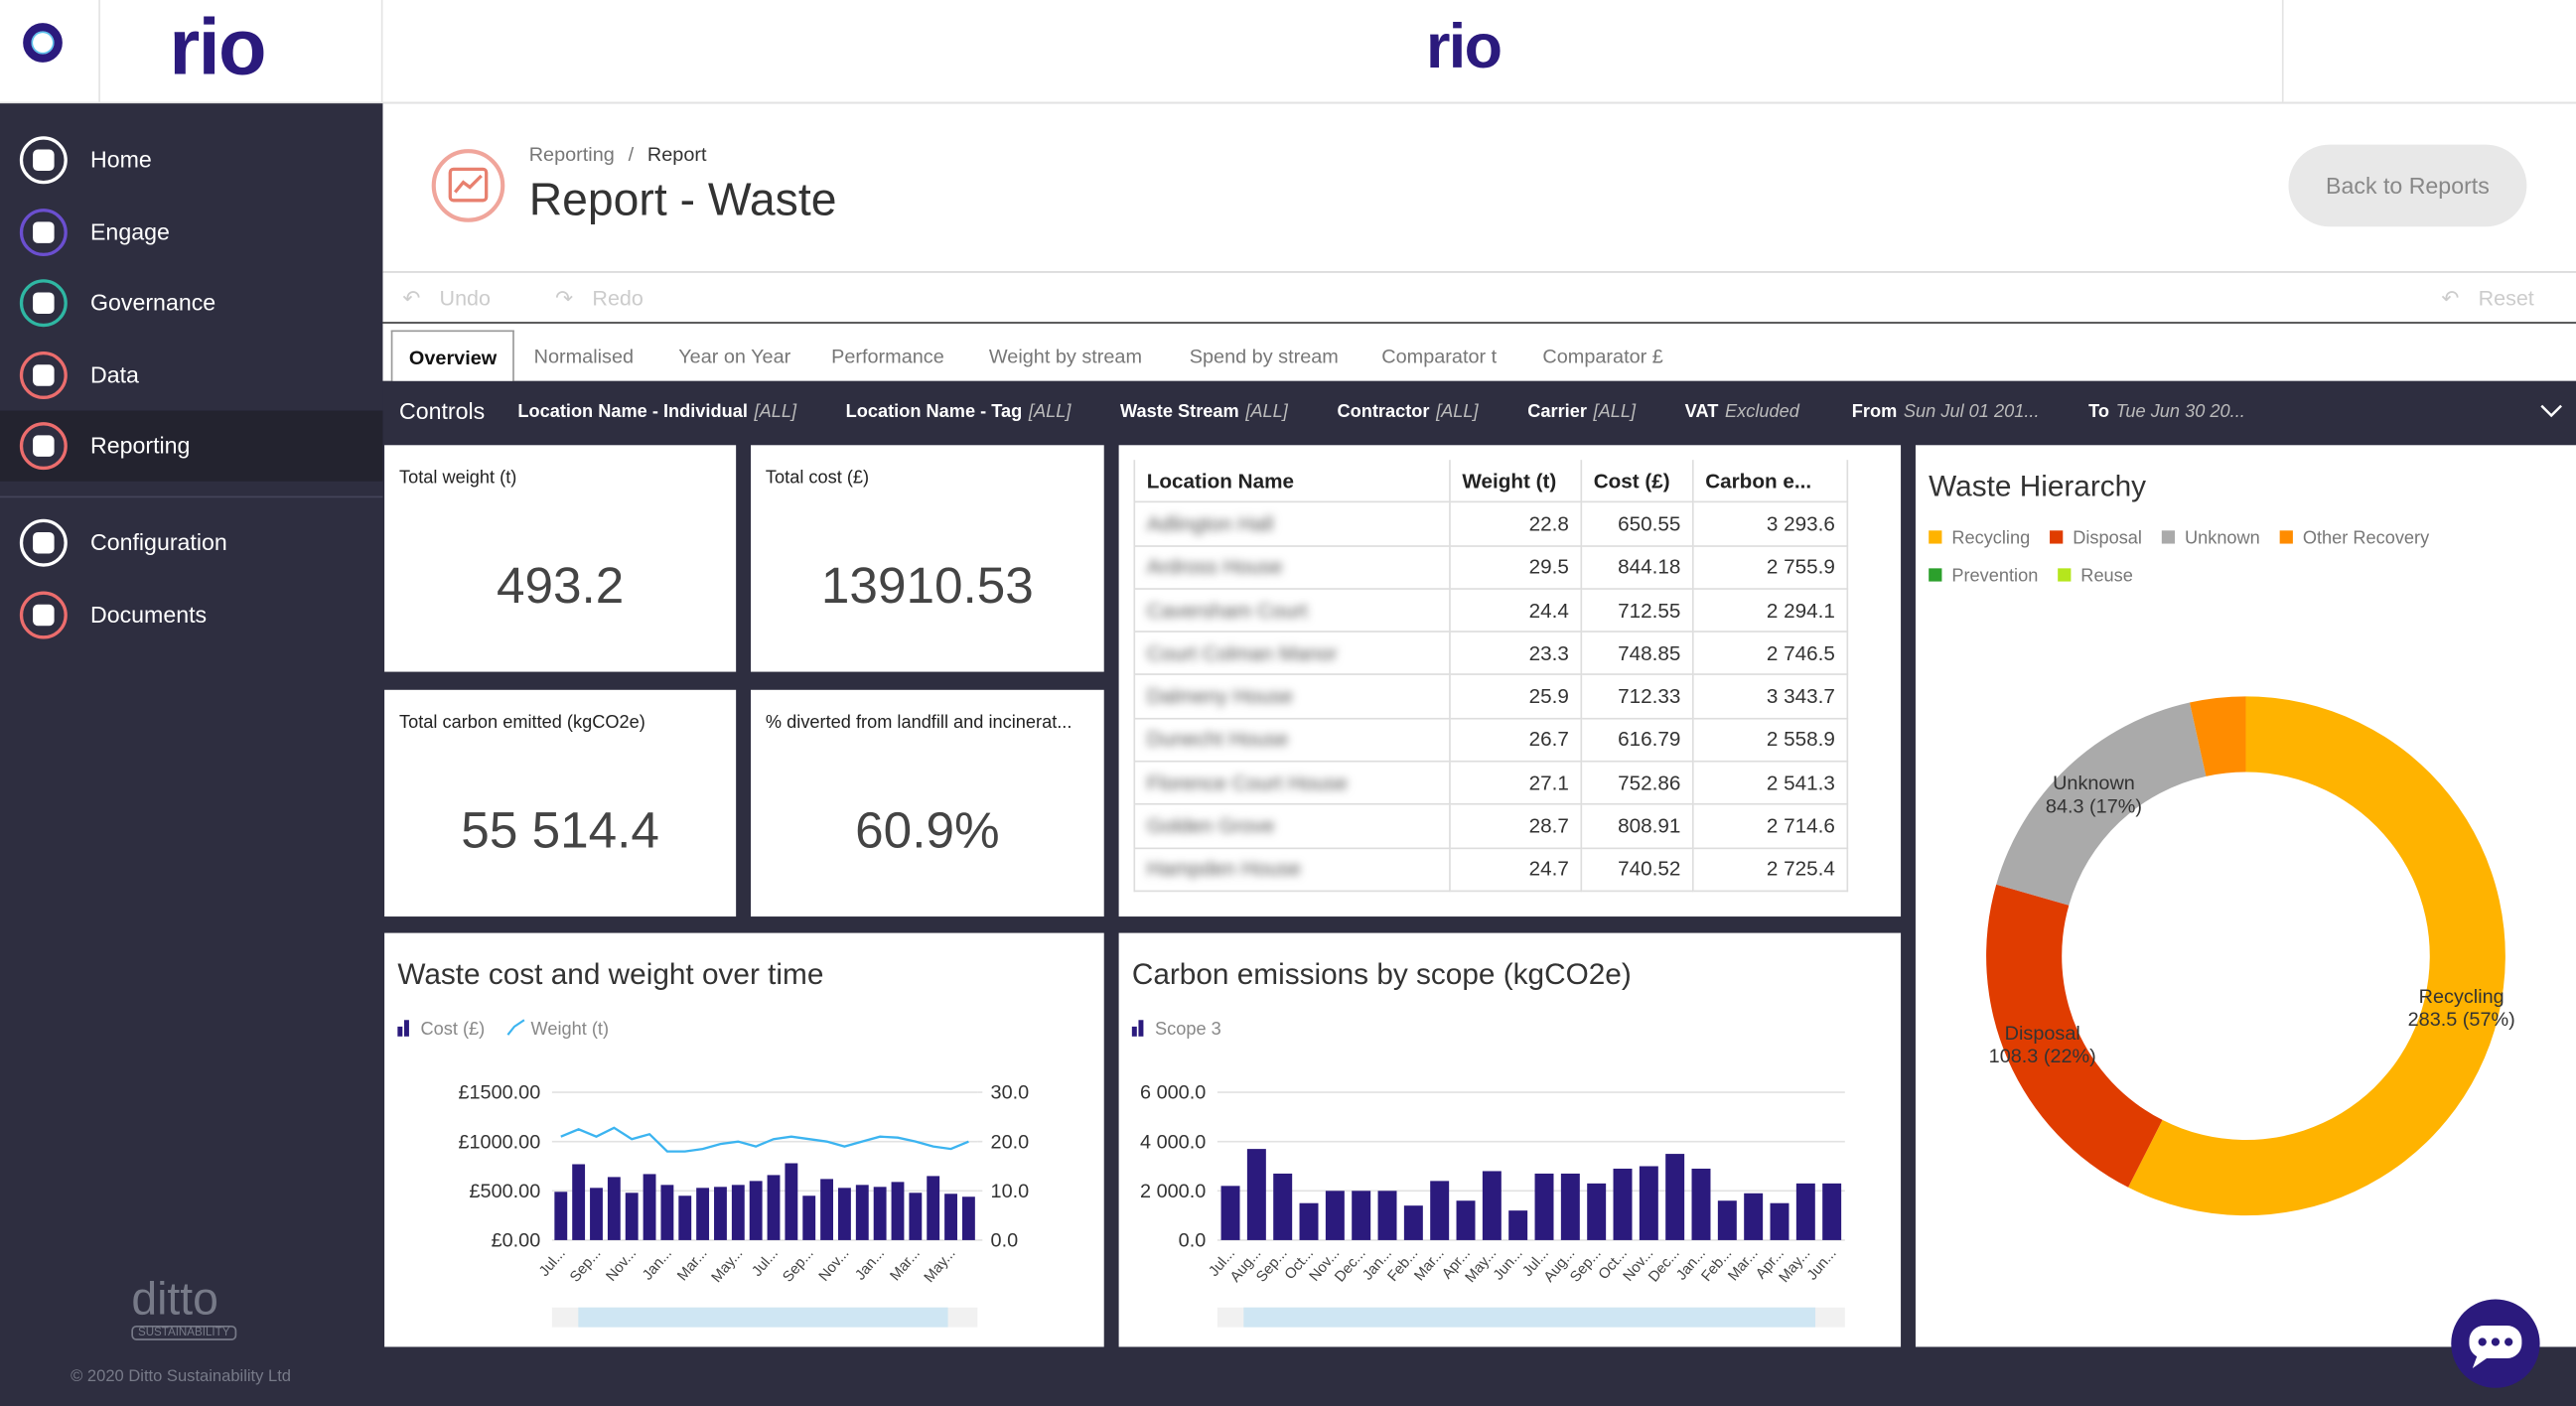  I want to click on tab: Normalised, so click(584, 356).